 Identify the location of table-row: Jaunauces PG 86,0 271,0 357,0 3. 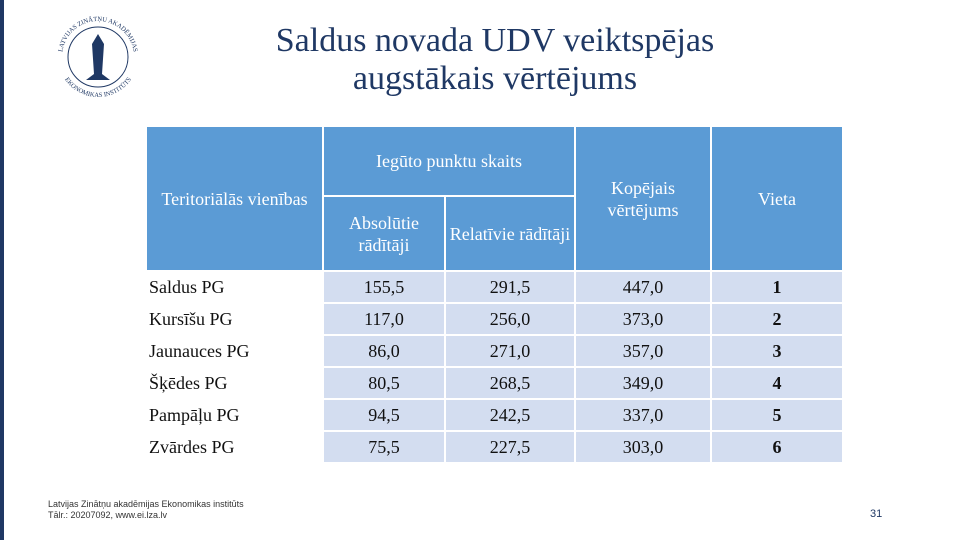
(494, 351).